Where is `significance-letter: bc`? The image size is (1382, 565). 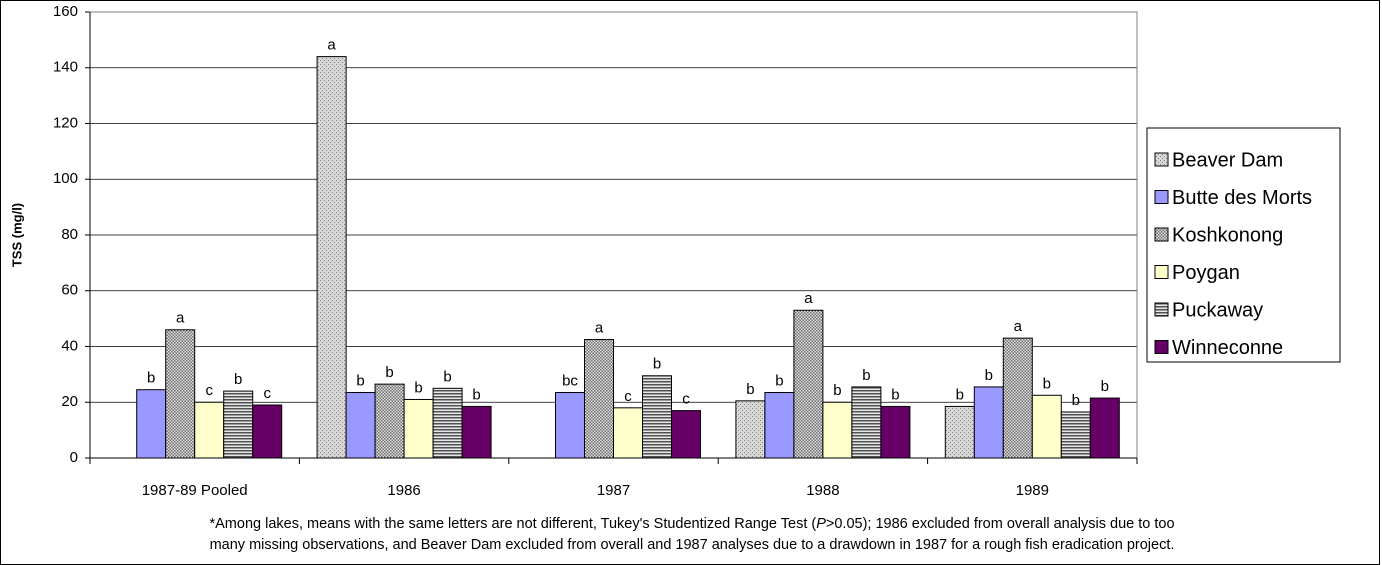
significance-letter: bc is located at coordinates (570, 380).